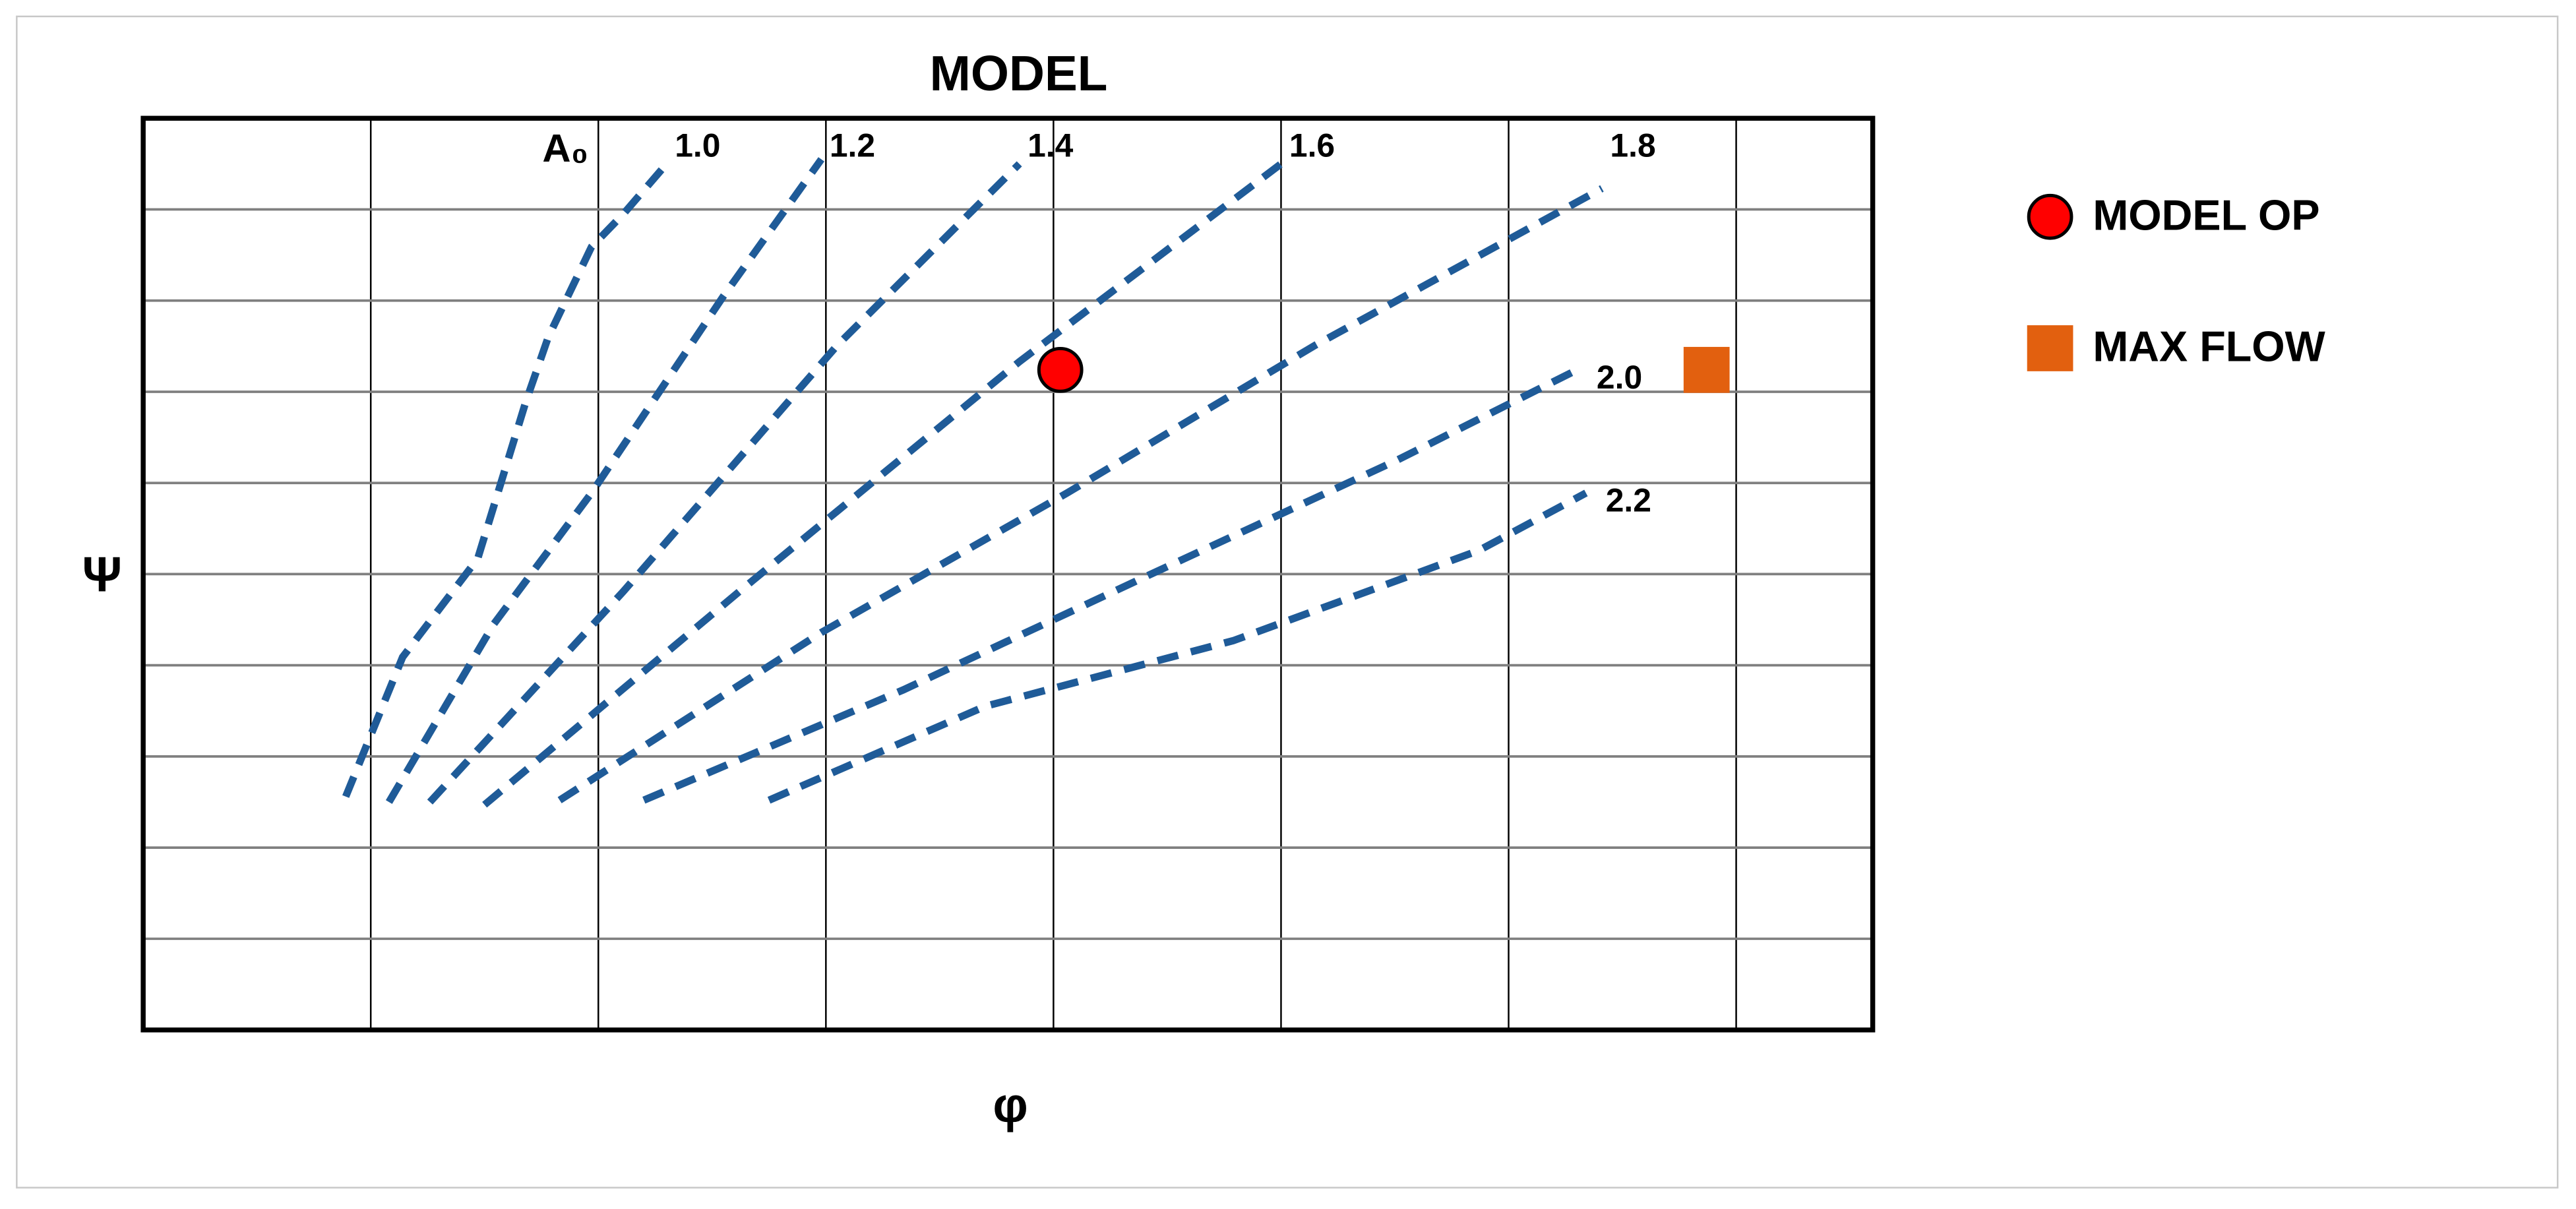  What do you see at coordinates (1050, 145) in the screenshot?
I see `line-label: 1.4` at bounding box center [1050, 145].